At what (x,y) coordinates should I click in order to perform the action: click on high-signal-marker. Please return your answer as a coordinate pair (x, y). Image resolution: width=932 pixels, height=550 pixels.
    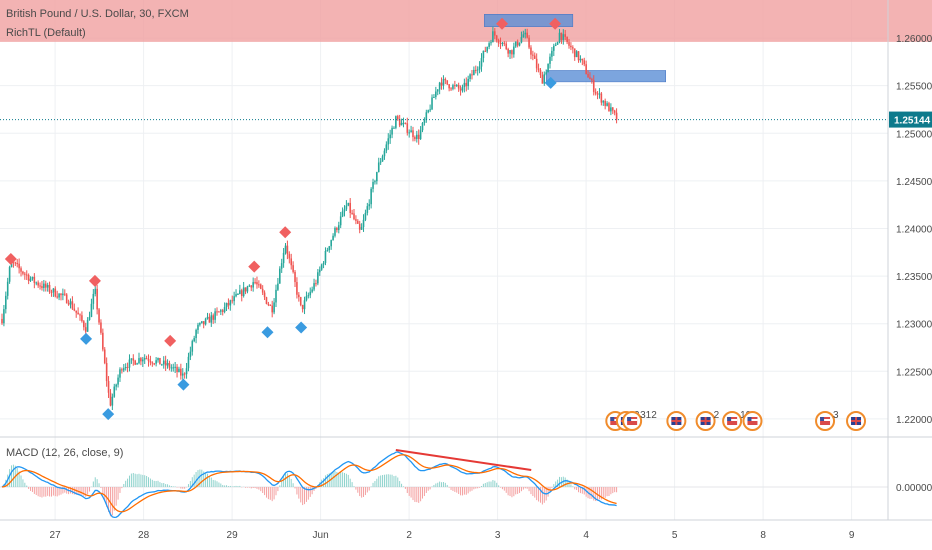
    Looking at the image, I should click on (502, 23).